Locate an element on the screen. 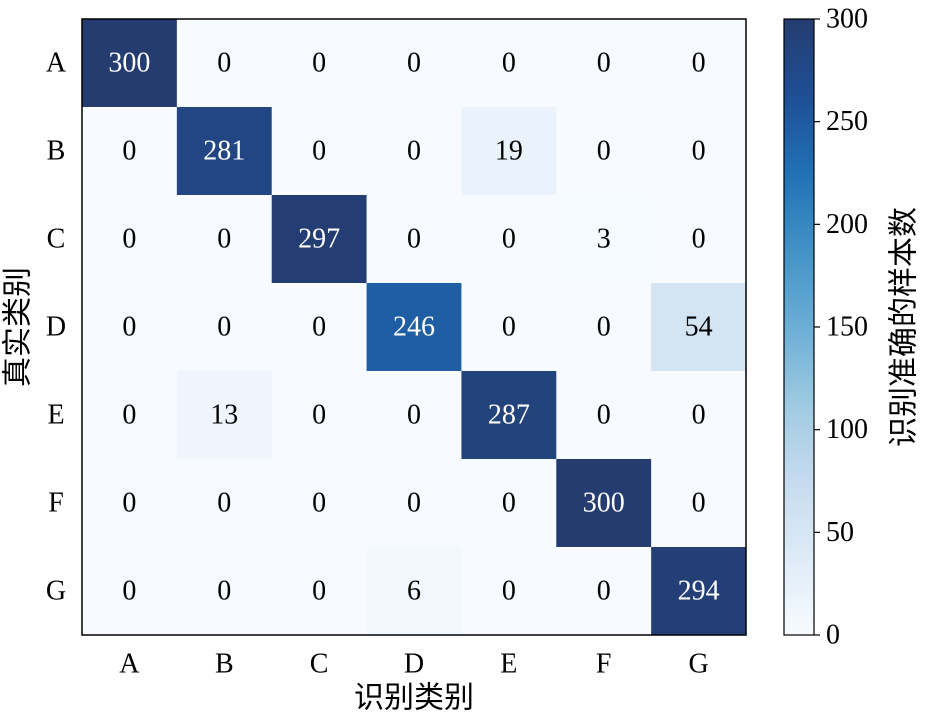 This screenshot has height=723, width=927. colorbar-tick-label: 50 is located at coordinates (840, 532).